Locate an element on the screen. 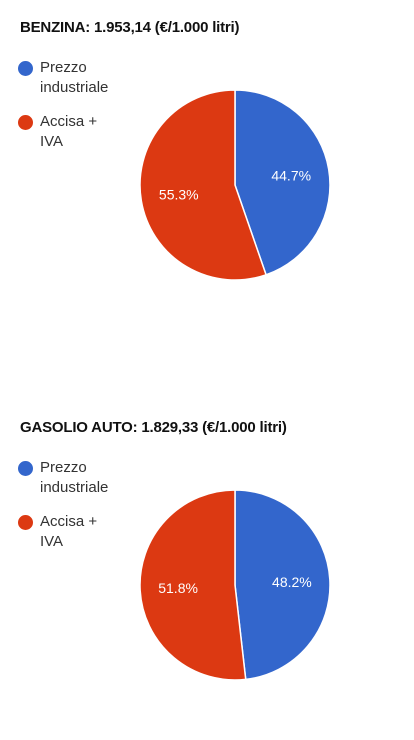 The image size is (414, 740). chart-title: BENZINA: 1.953,14 (€/1.000 litri) is located at coordinates (130, 27).